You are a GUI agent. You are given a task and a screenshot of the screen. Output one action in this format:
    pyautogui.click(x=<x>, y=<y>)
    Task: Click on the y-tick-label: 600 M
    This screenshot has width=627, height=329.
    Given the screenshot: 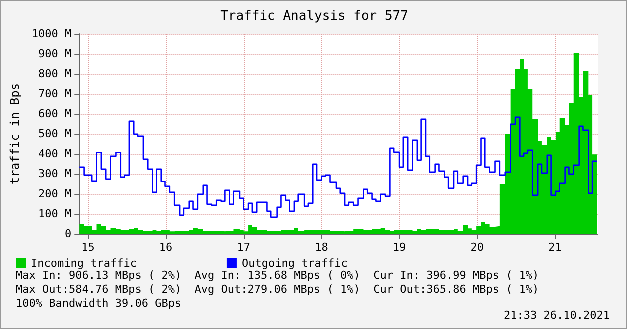 What is the action you would take?
    pyautogui.click(x=55, y=114)
    